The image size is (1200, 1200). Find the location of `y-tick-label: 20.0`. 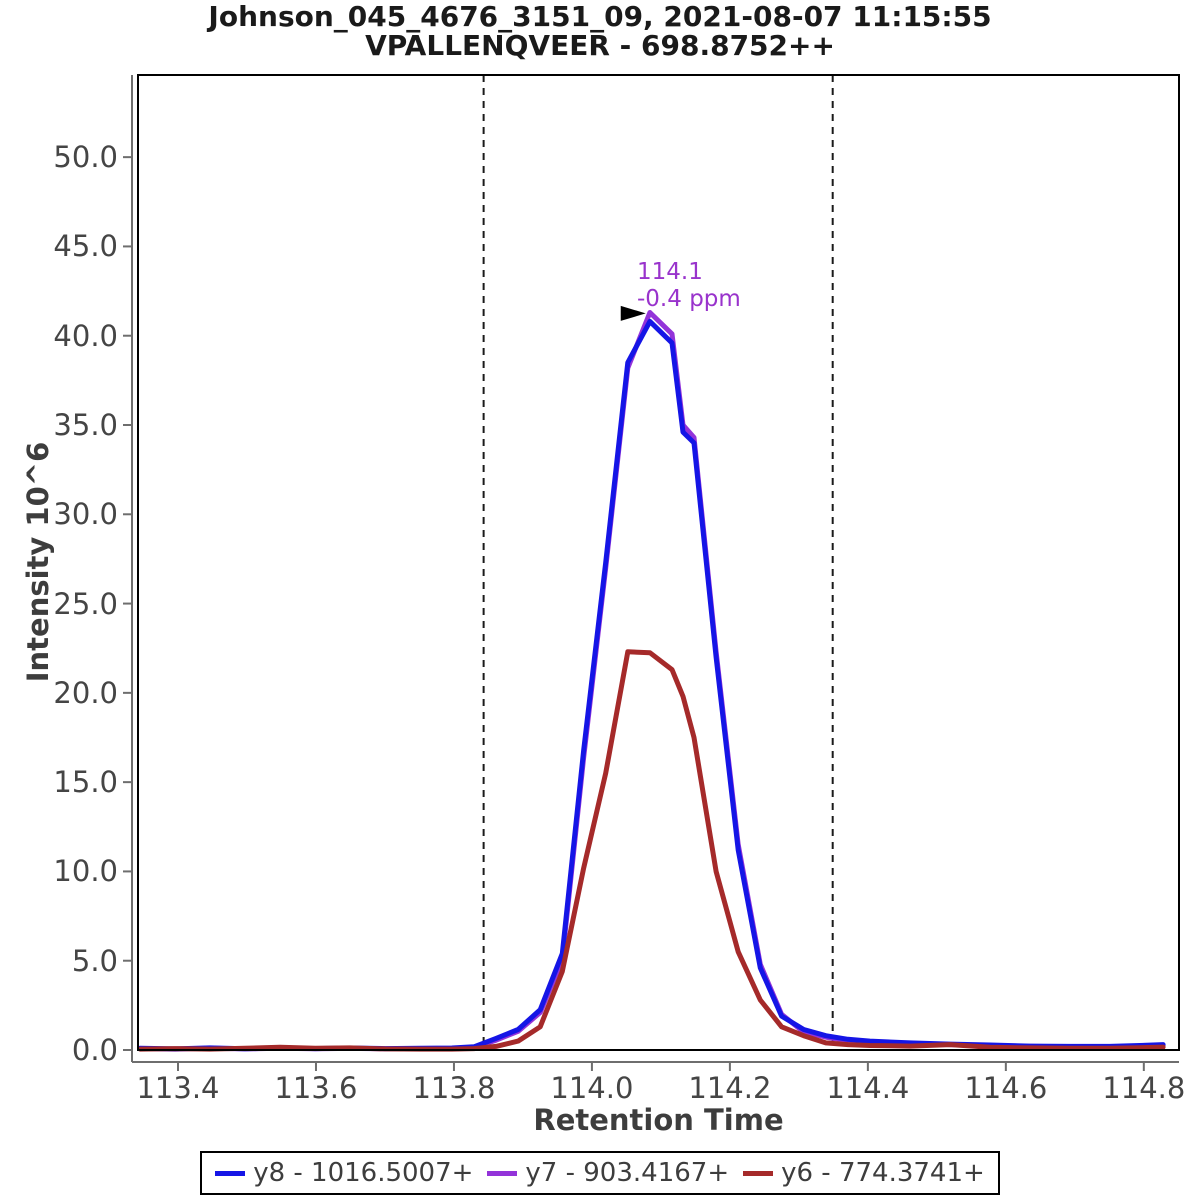

y-tick-label: 20.0 is located at coordinates (85, 692).